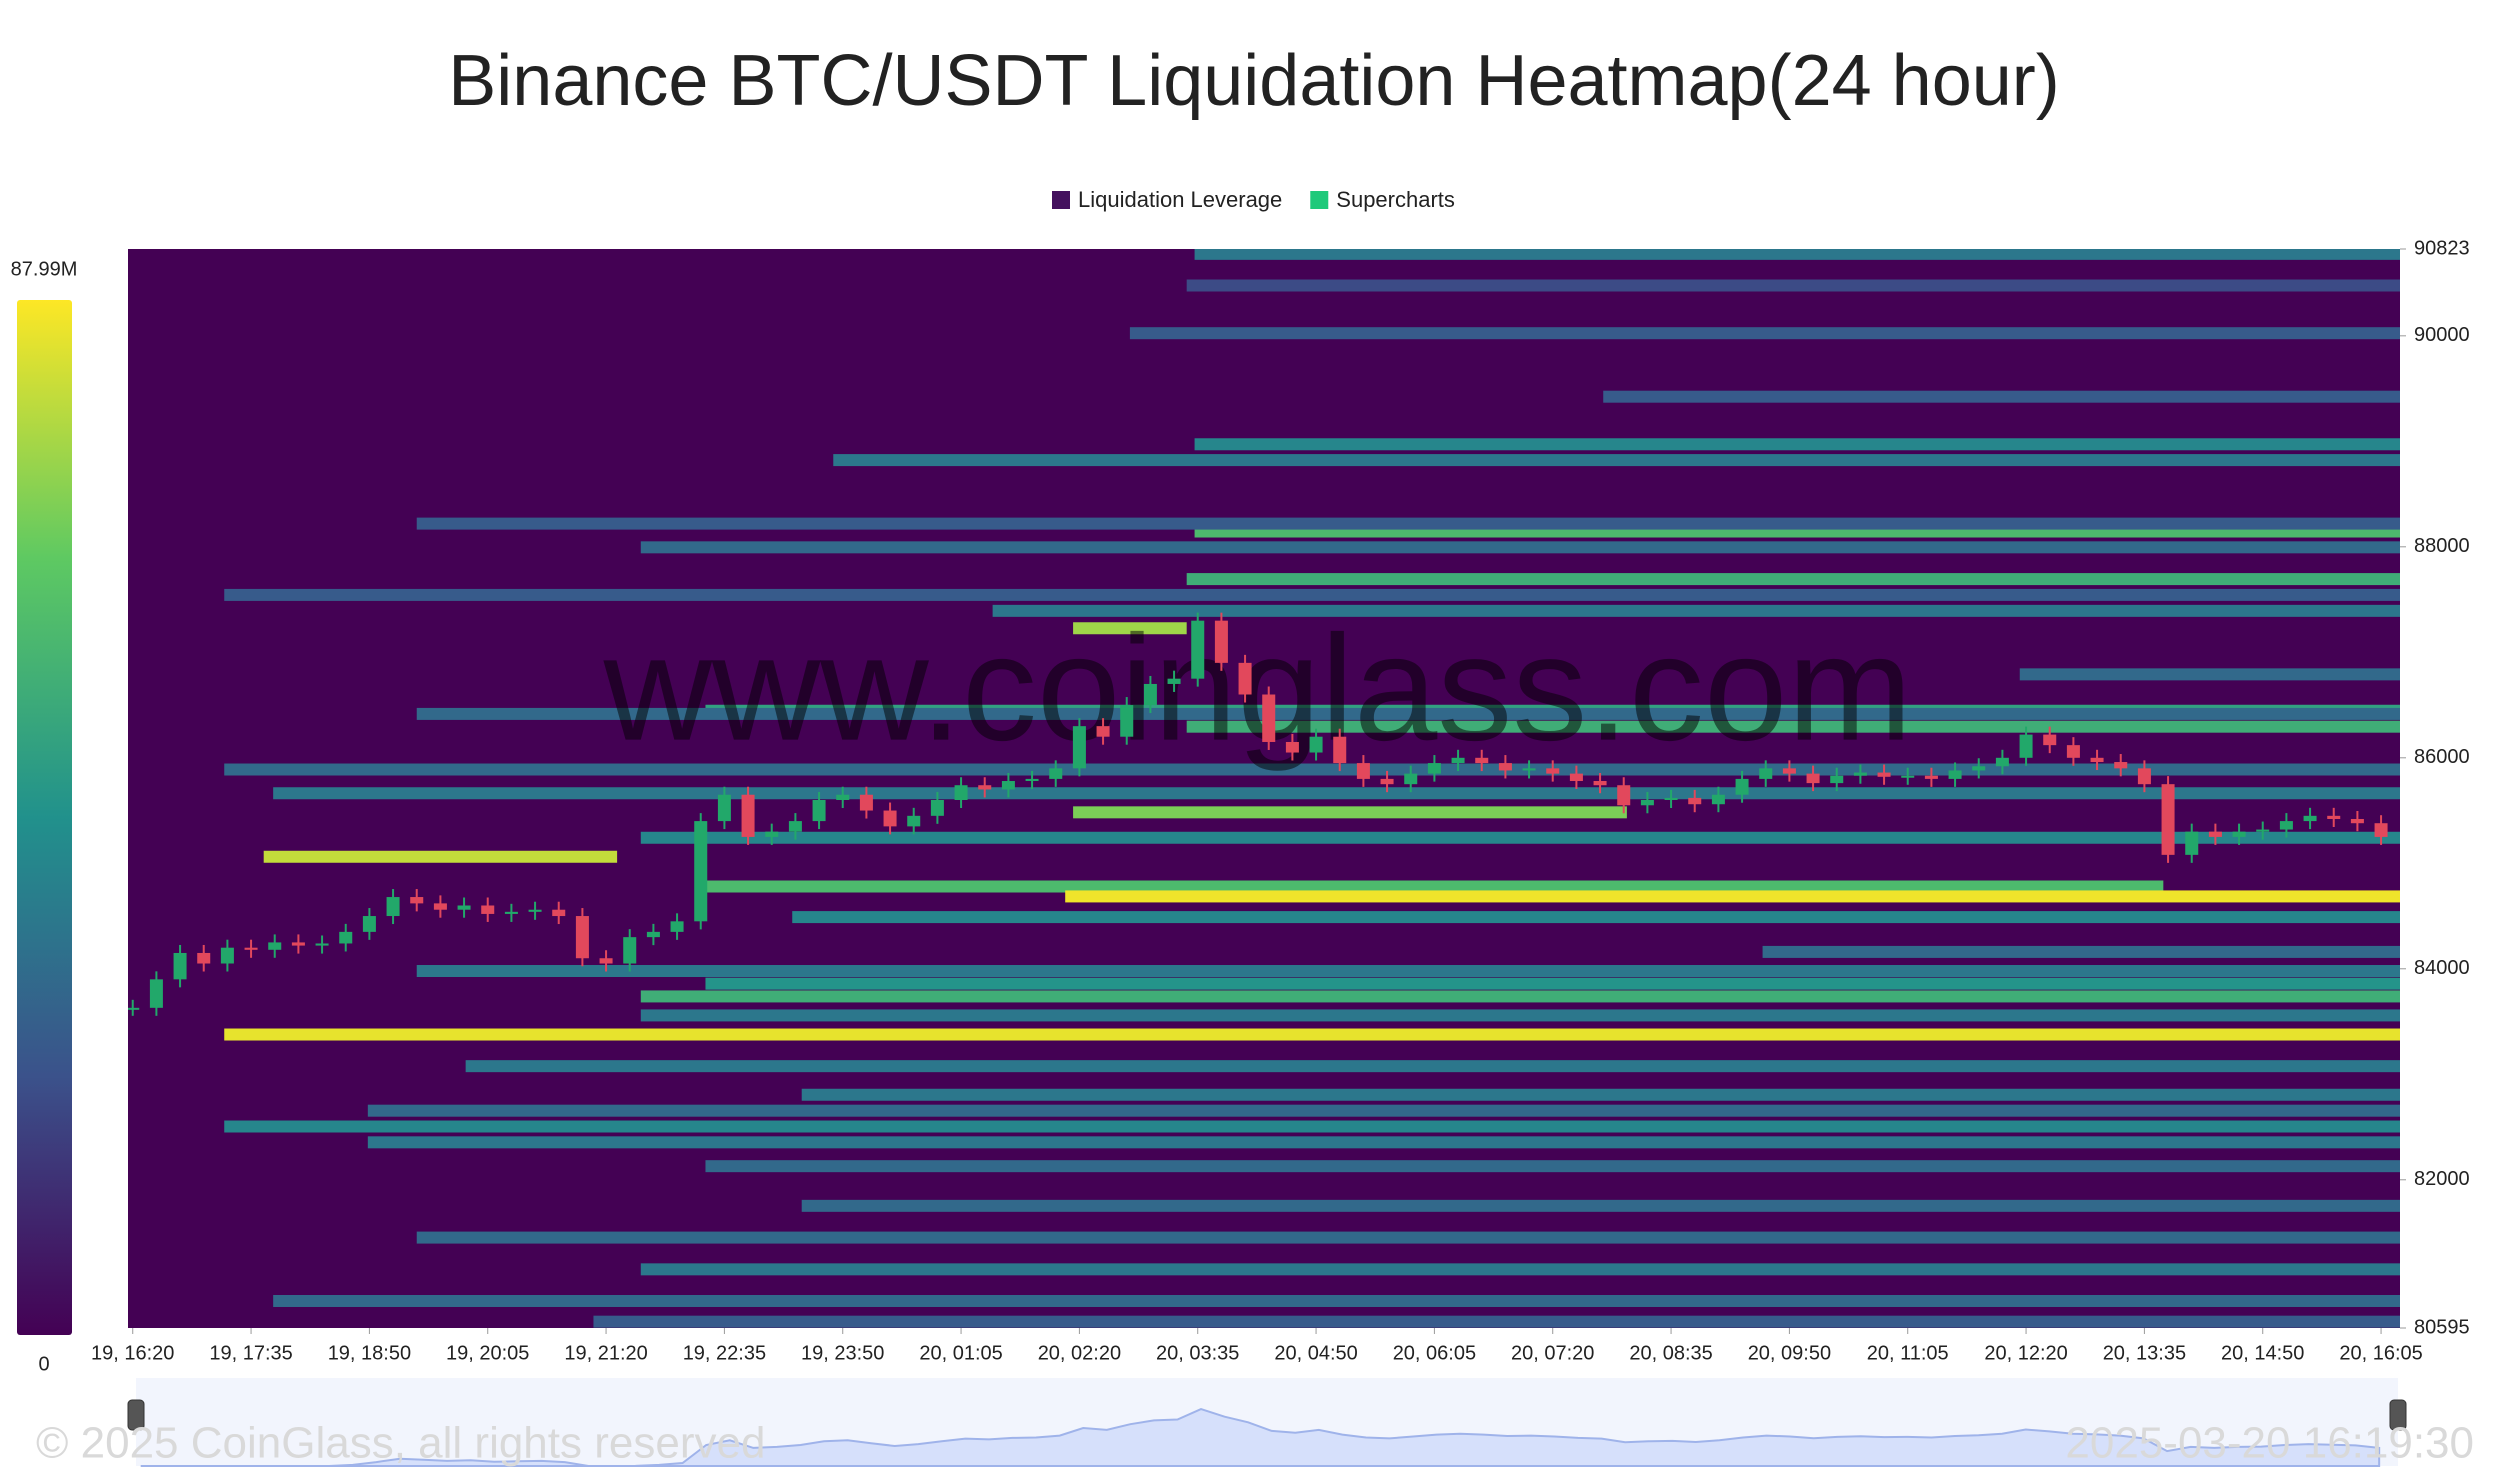 The width and height of the screenshot is (2500, 1476). Describe the element at coordinates (1434, 1353) in the screenshot. I see `x-tick-label: 20, 06:05` at that location.